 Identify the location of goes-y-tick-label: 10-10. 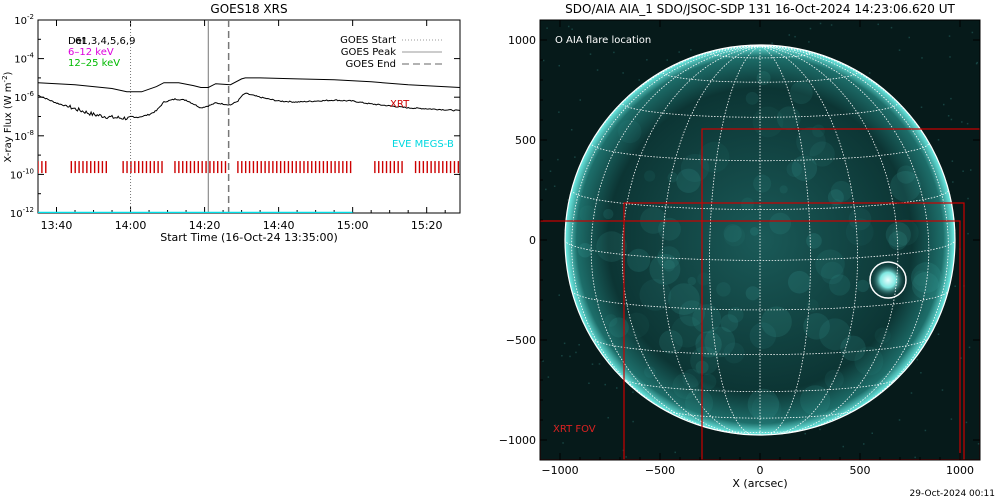
(22, 174).